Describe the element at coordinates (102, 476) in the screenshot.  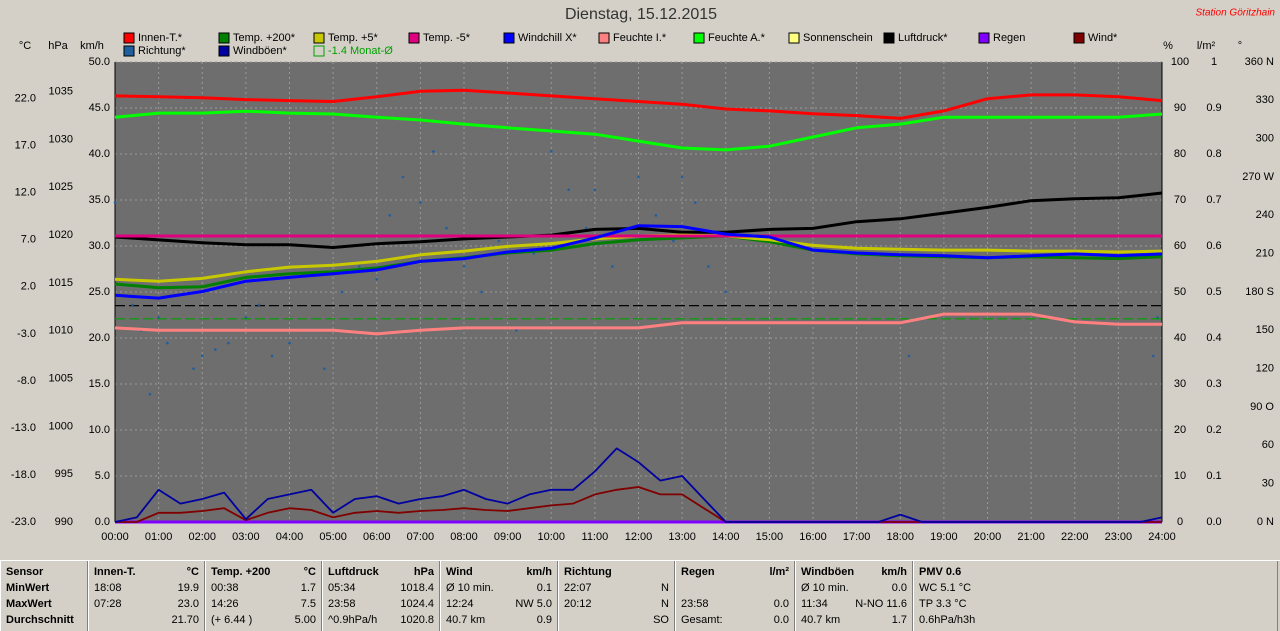
I see `y-tick-label: 5.0` at that location.